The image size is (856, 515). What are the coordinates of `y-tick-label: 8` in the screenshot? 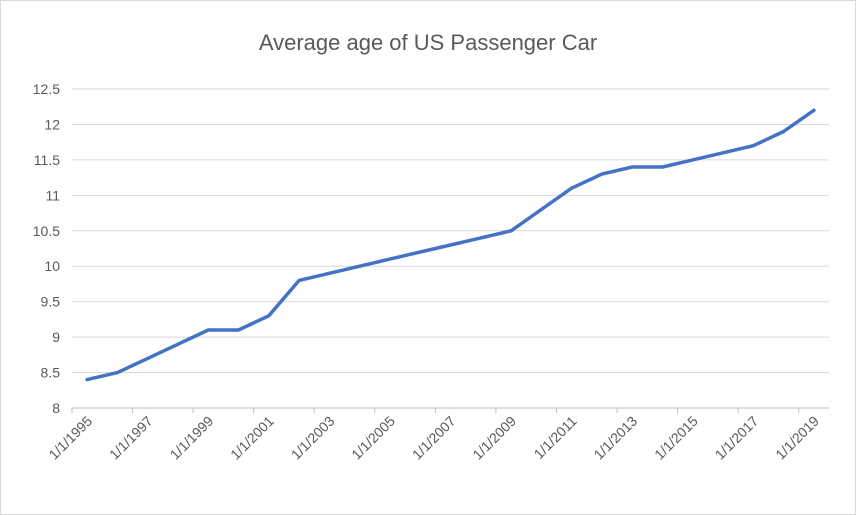 It's located at (56, 408).